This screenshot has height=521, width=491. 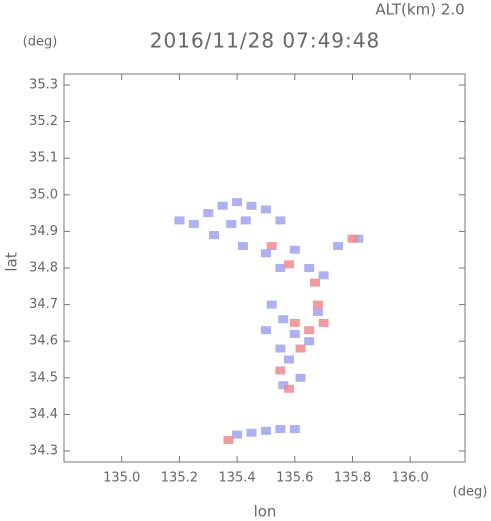 I want to click on x-unit: (deg), so click(x=470, y=492).